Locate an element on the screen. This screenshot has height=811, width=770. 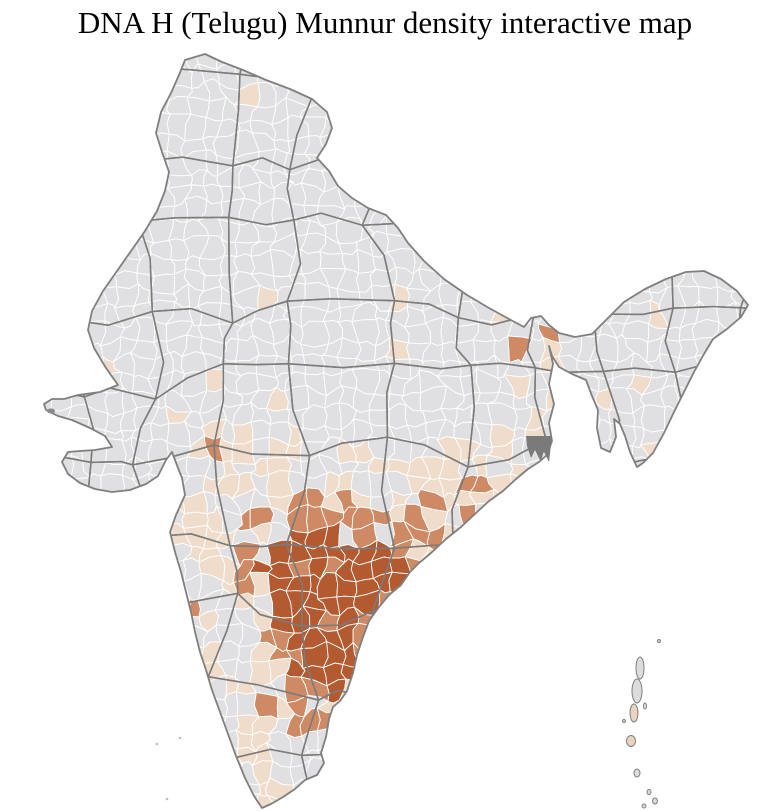
kutch-marsh-patch is located at coordinates (51, 411).